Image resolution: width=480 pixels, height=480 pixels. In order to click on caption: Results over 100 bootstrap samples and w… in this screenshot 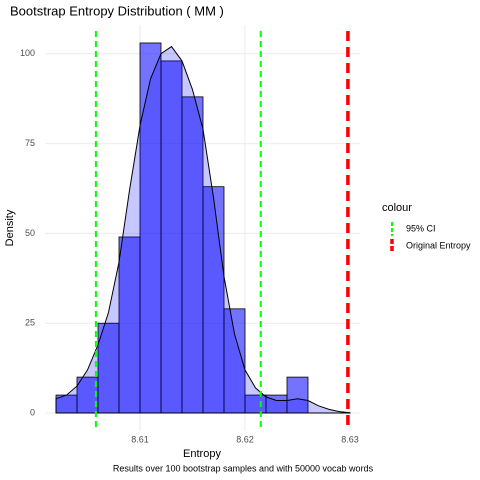, I will do `click(243, 468)`.